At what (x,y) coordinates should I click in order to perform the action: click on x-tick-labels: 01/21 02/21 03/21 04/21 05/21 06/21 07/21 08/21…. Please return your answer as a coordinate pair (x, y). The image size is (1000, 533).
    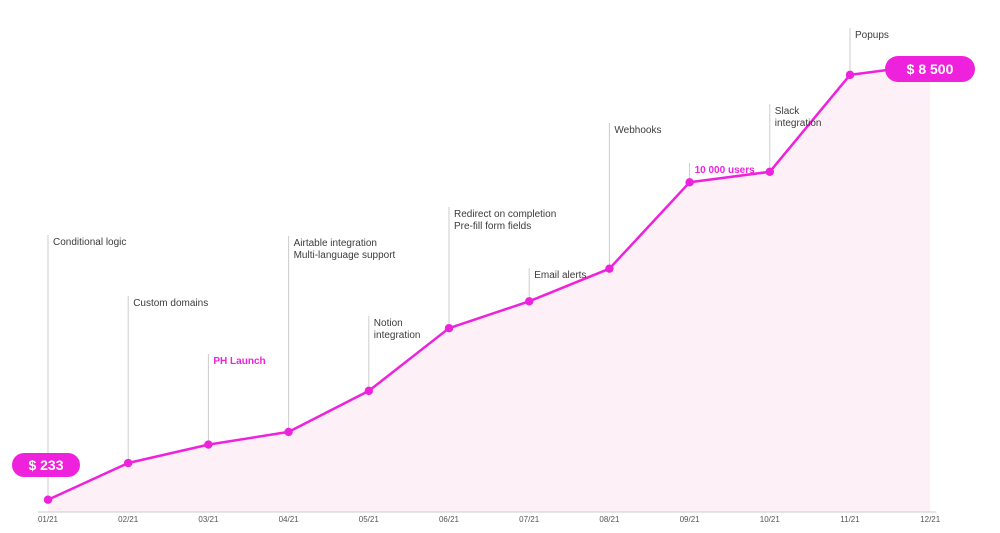
    Looking at the image, I should click on (489, 519).